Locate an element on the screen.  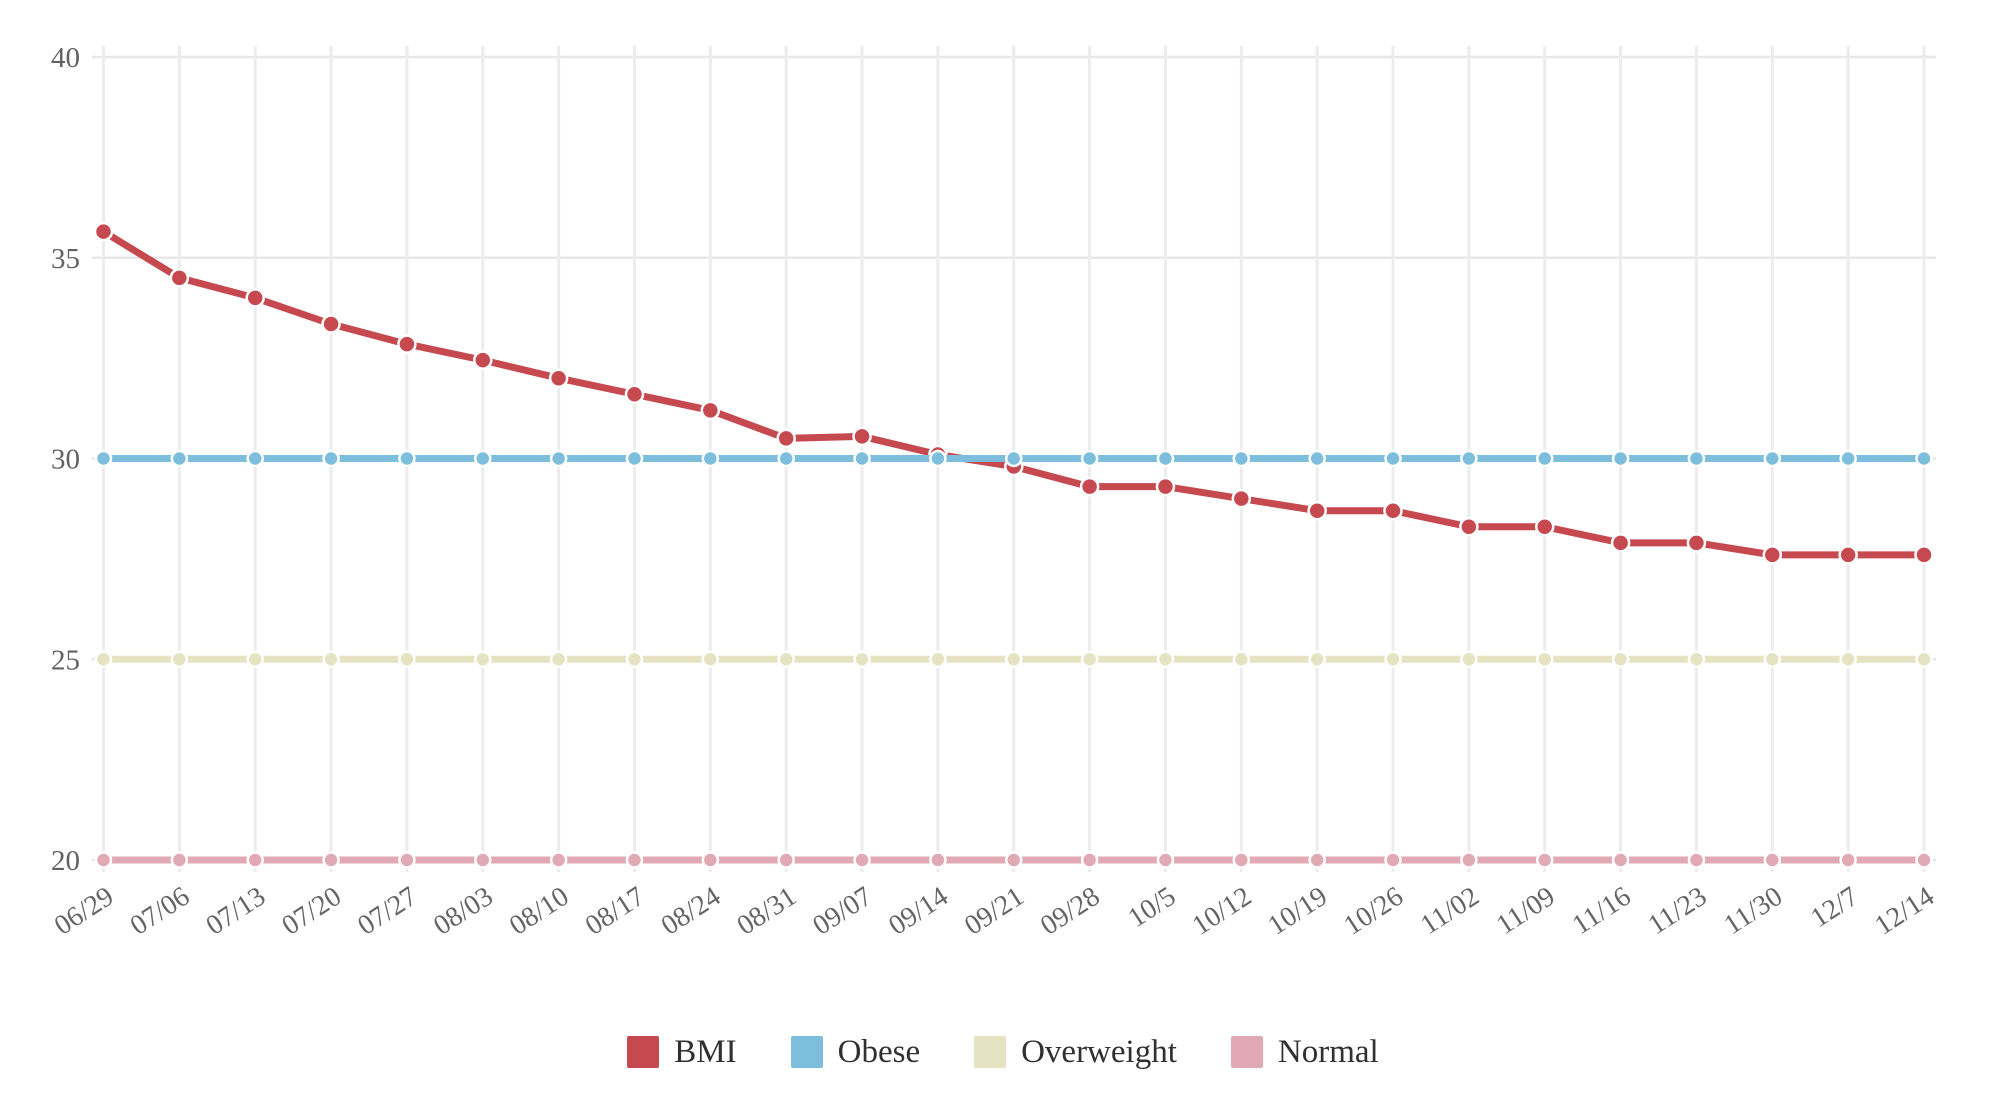
legend-item-overweight: Overweight is located at coordinates (1075, 1052).